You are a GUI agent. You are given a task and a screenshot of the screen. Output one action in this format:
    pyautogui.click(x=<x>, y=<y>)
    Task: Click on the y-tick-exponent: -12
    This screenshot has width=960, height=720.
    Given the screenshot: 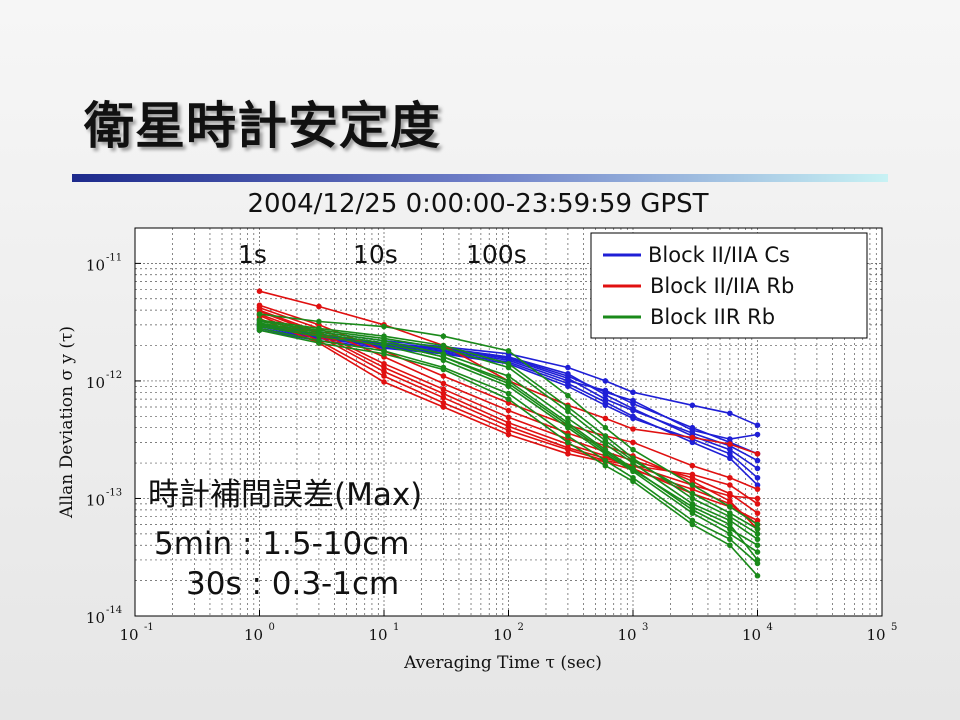 What is the action you would take?
    pyautogui.click(x=114, y=375)
    